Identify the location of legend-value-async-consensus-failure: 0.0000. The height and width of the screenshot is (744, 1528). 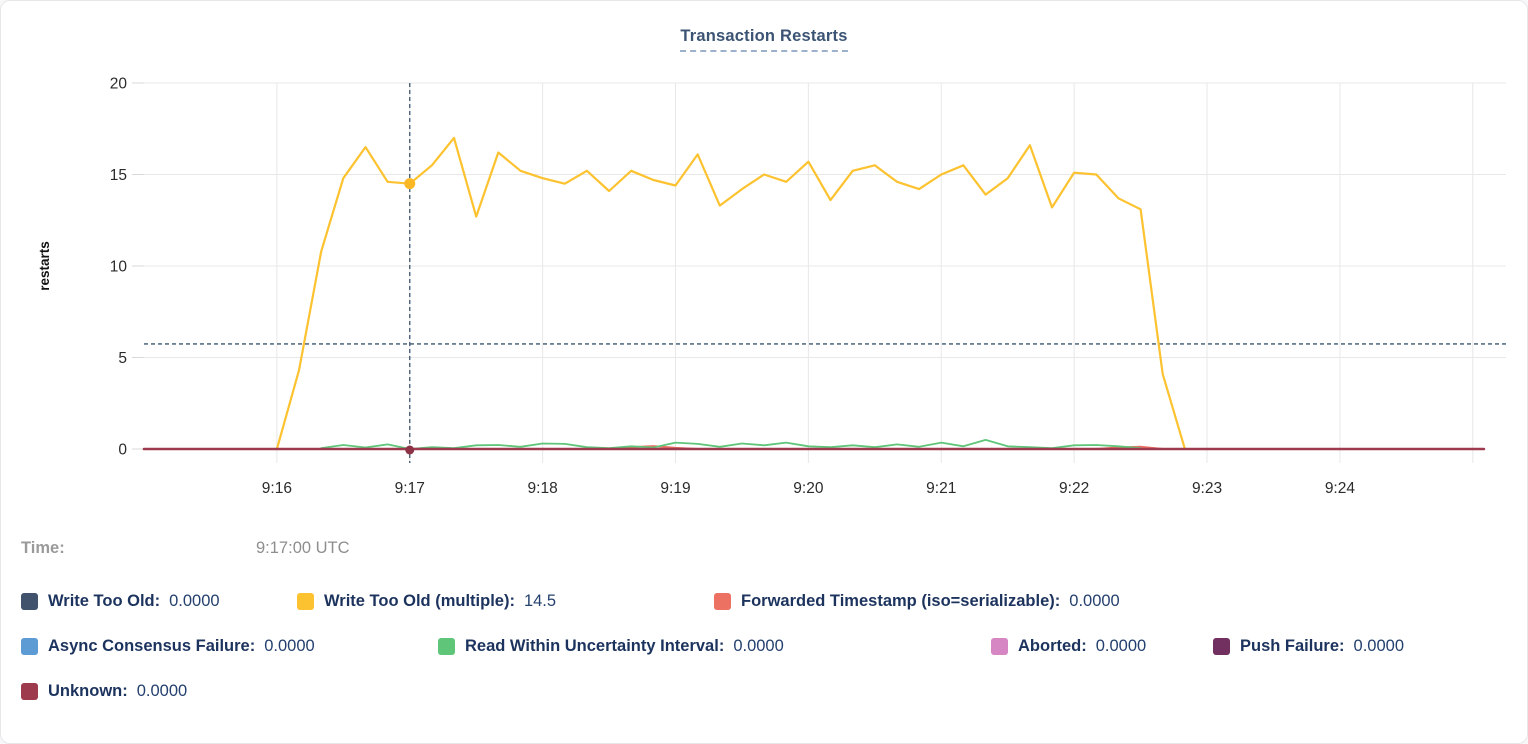
(289, 645).